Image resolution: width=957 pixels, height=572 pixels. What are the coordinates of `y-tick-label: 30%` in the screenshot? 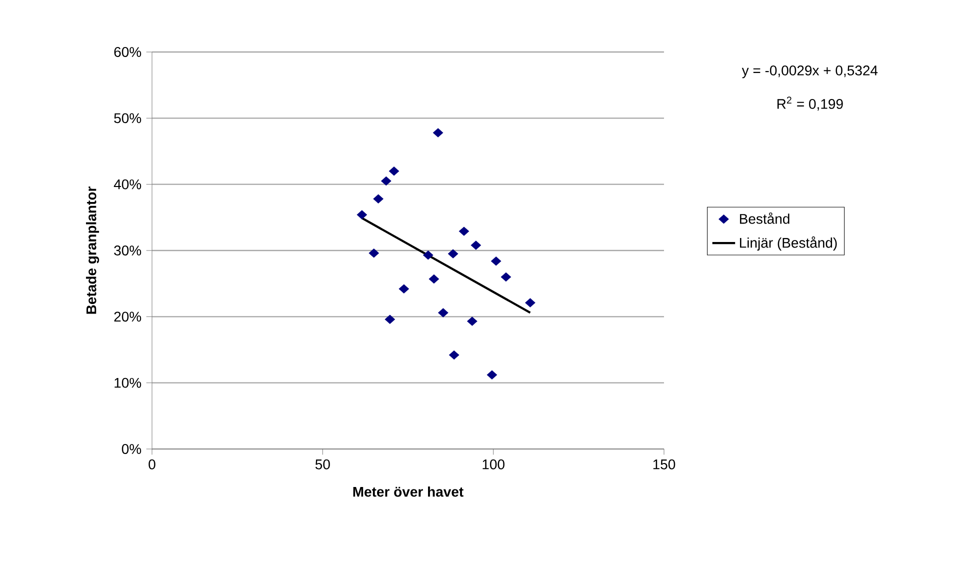 It's located at (128, 251).